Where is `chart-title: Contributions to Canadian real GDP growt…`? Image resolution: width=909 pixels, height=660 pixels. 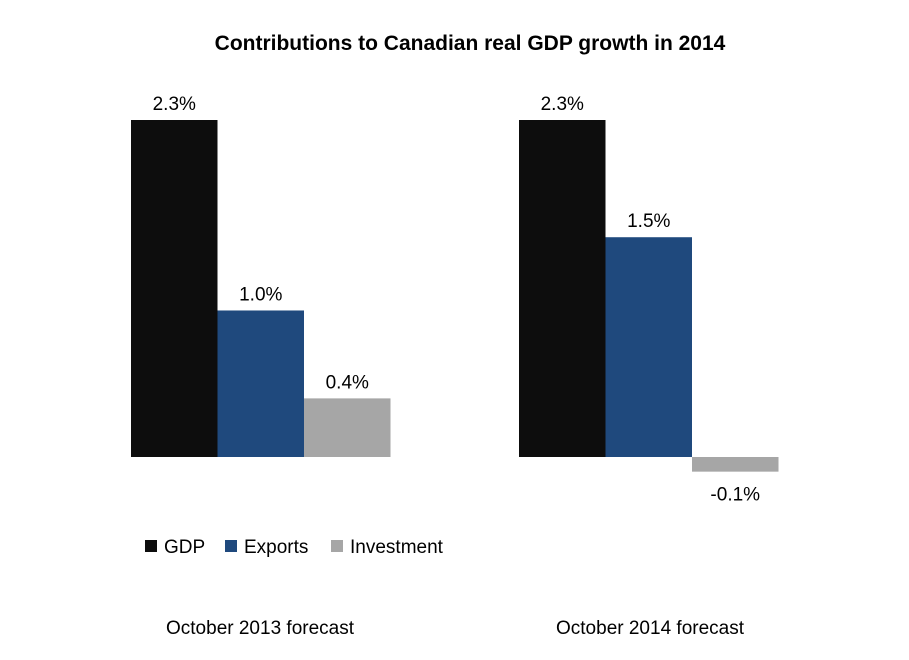 chart-title: Contributions to Canadian real GDP growt… is located at coordinates (470, 43).